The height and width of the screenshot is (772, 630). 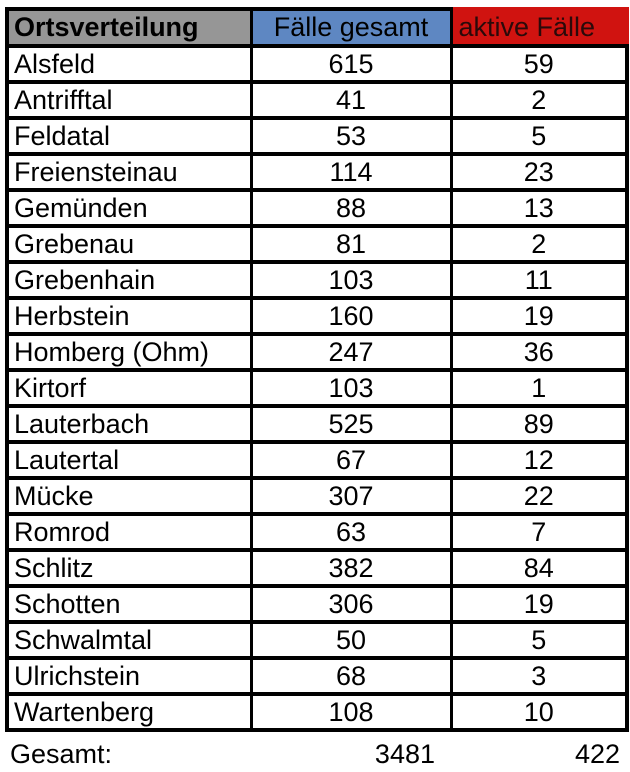 What do you see at coordinates (129, 388) in the screenshot?
I see `municipality-name: Kirtorf` at bounding box center [129, 388].